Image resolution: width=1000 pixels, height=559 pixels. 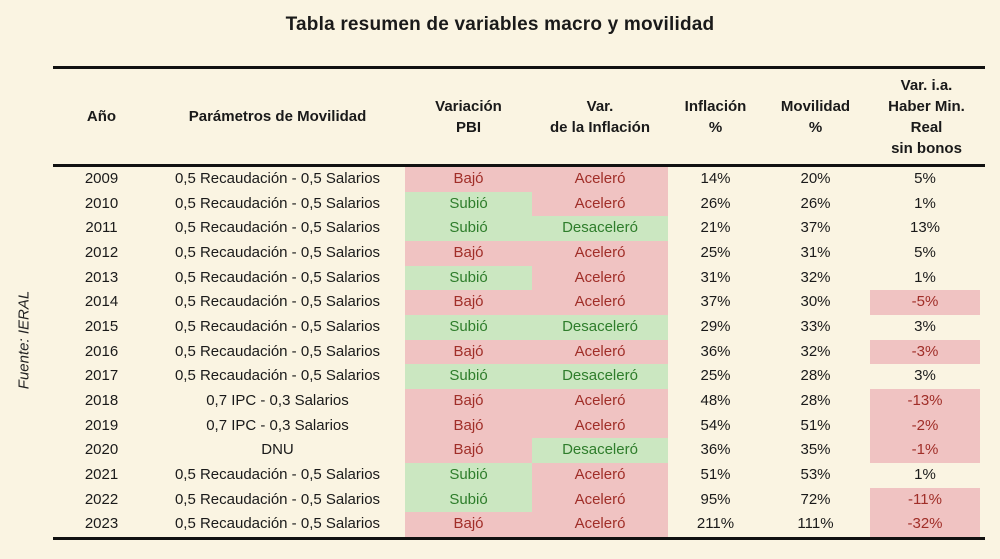 What do you see at coordinates (101, 499) in the screenshot?
I see `year-cell: 2022` at bounding box center [101, 499].